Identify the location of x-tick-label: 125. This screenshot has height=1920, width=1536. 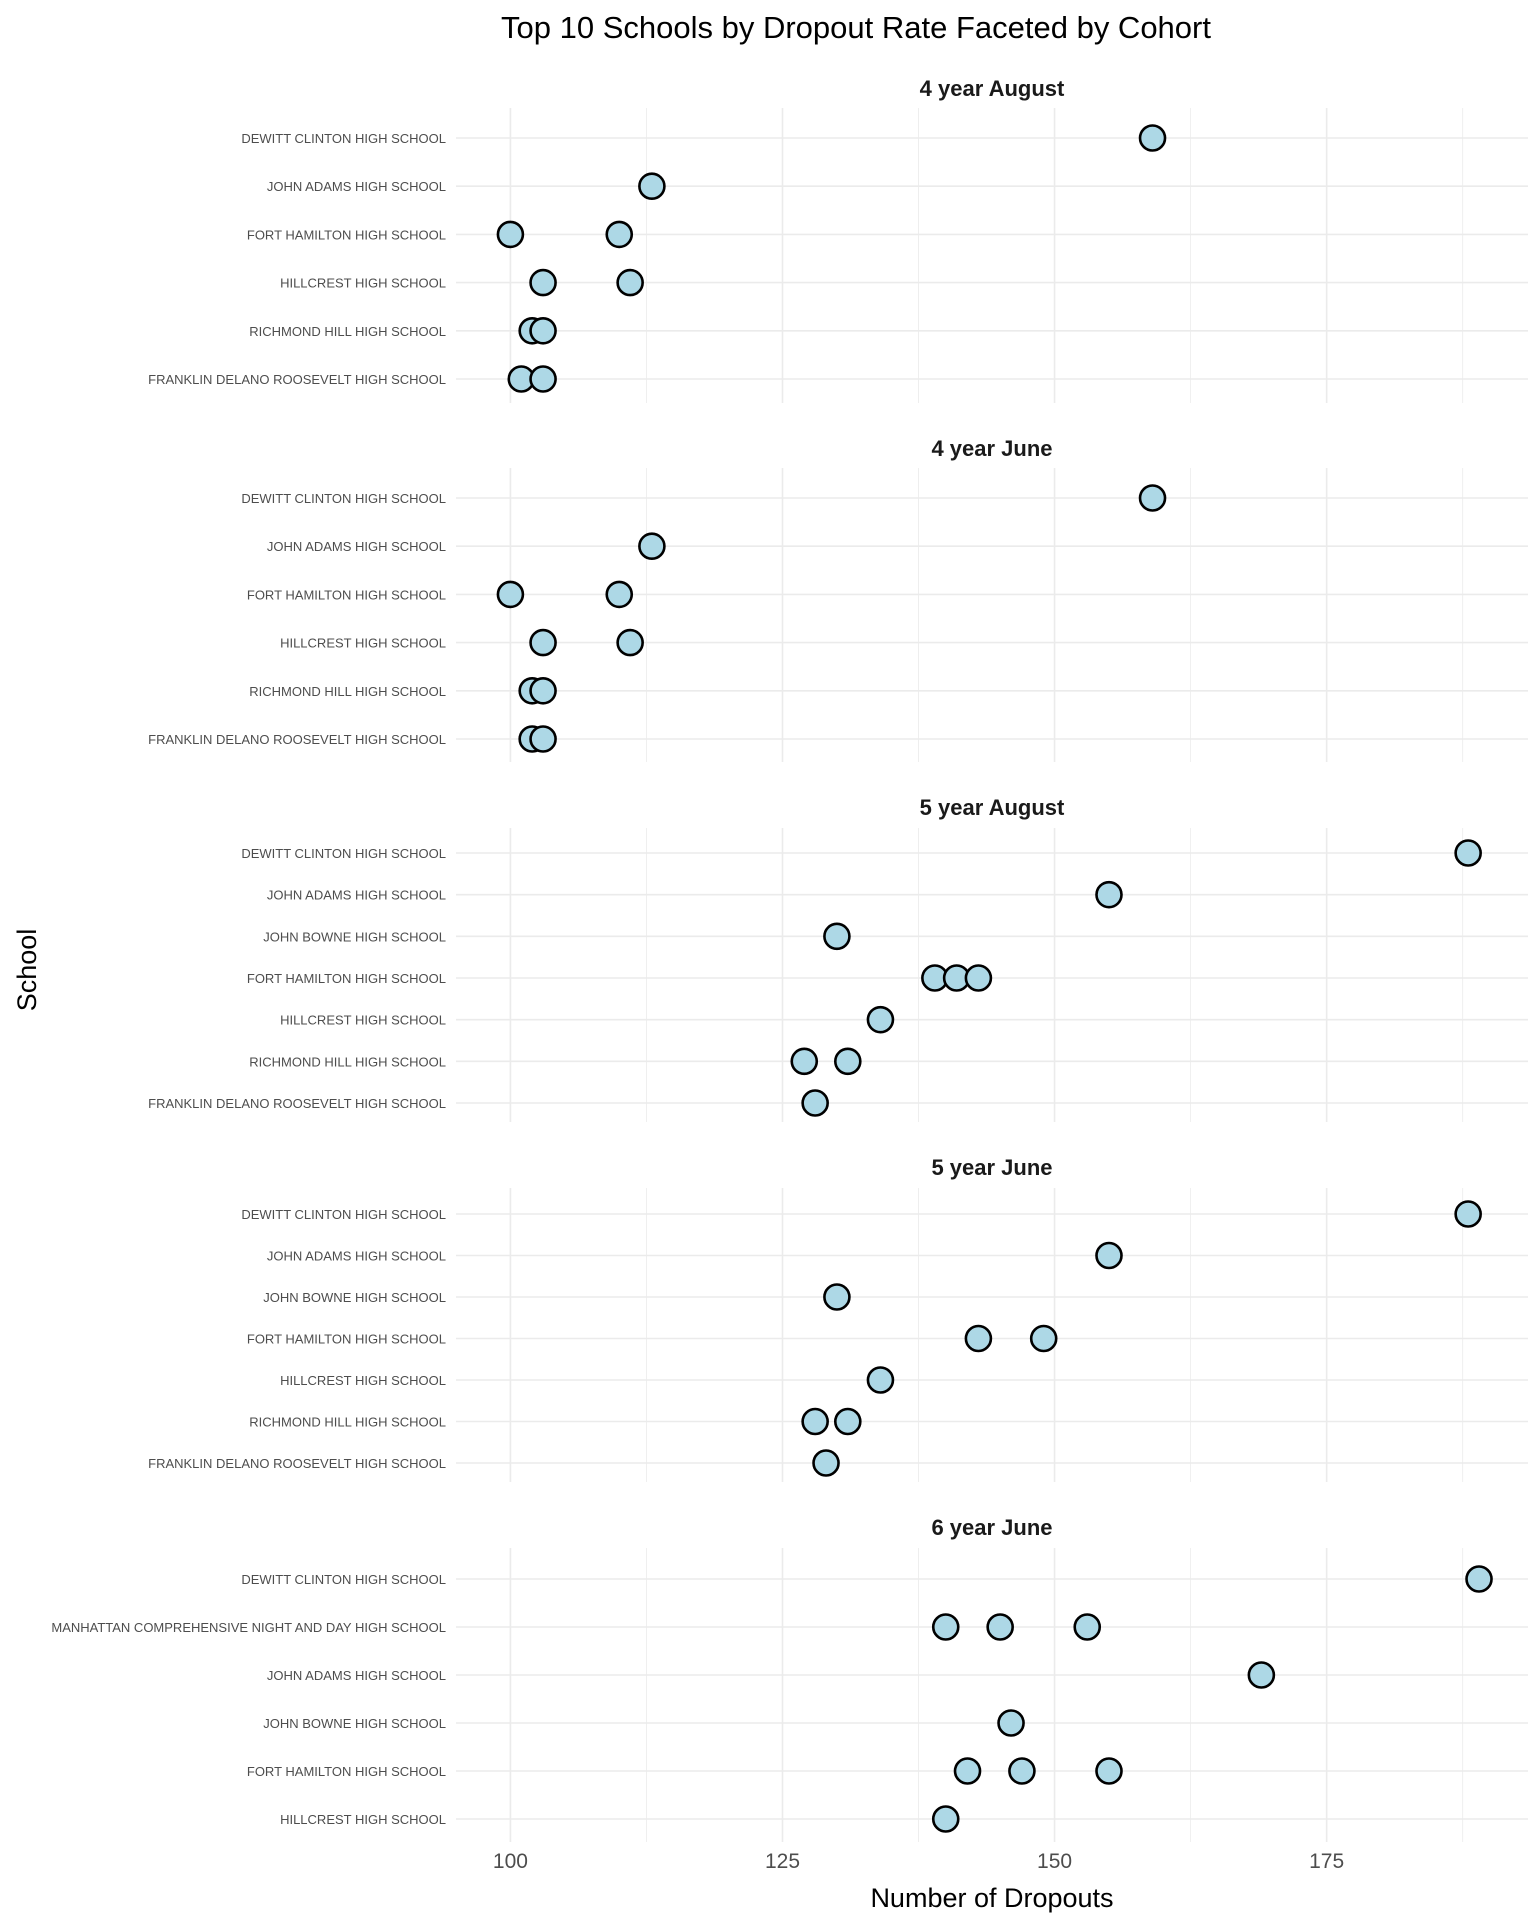
(782, 1861).